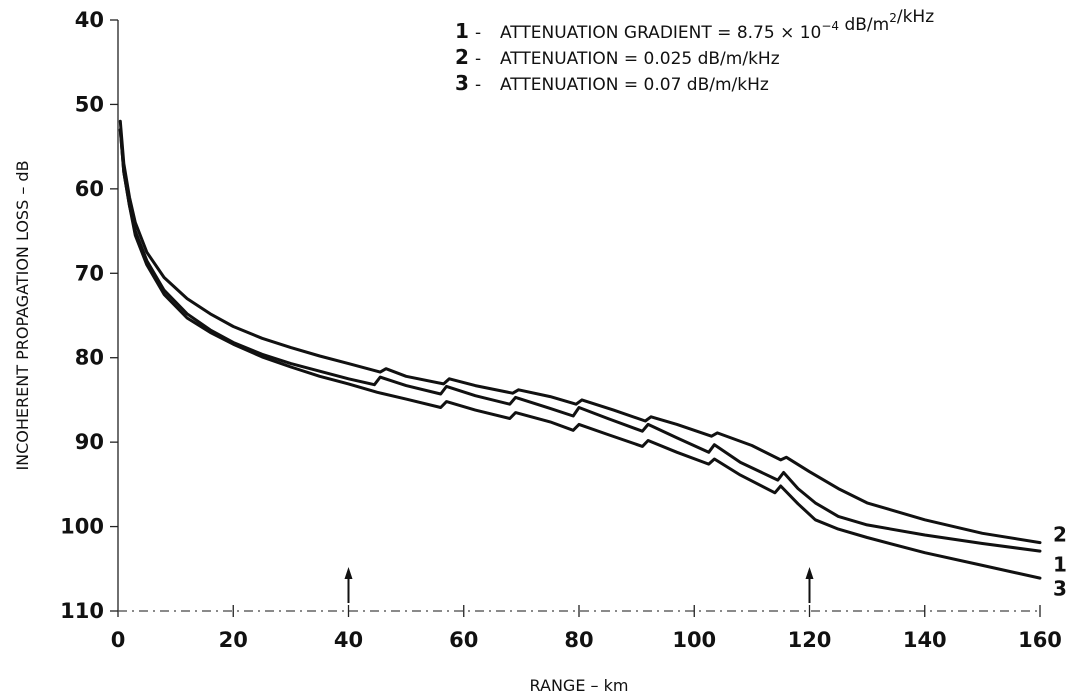 This screenshot has height=700, width=1071. I want to click on y-tick-label: 110, so click(82, 611).